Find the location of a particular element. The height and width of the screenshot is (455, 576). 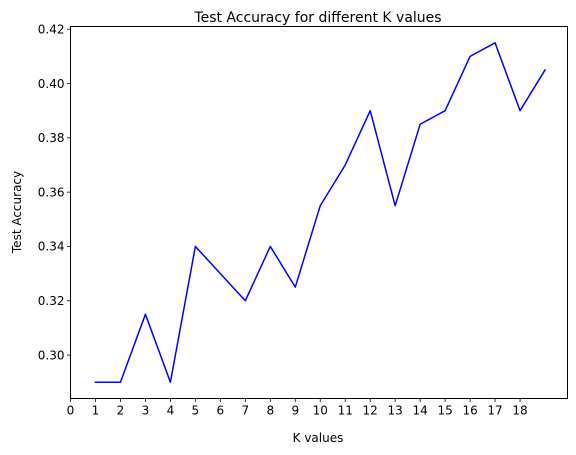

y-tick-label: 0.30 is located at coordinates (51, 355).